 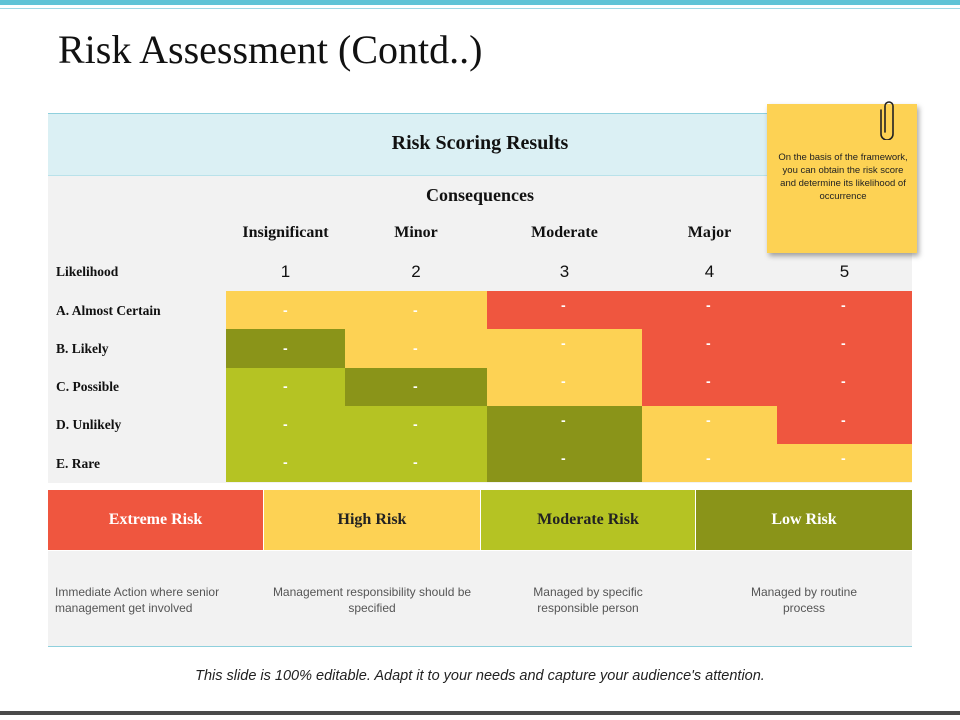 What do you see at coordinates (155, 520) in the screenshot?
I see `legend-extreme-risk: Extreme Risk` at bounding box center [155, 520].